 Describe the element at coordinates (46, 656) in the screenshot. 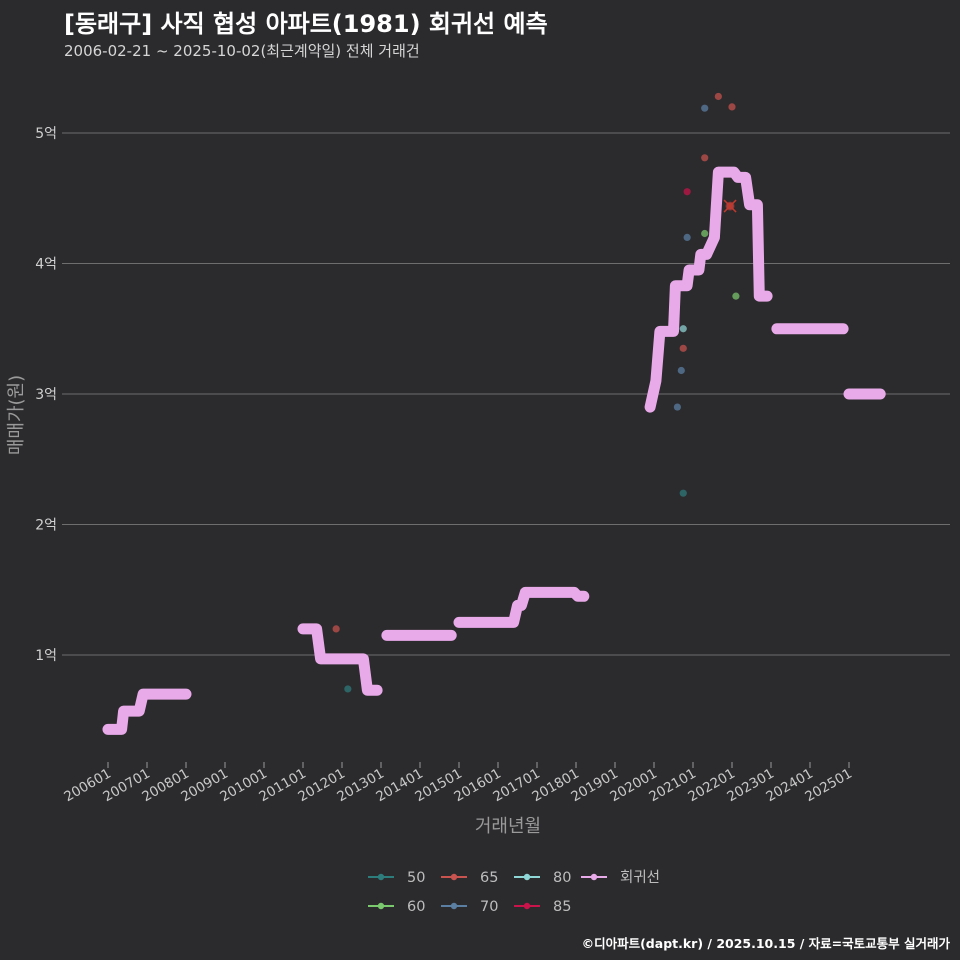

I see `y-tick-label: 1억` at that location.